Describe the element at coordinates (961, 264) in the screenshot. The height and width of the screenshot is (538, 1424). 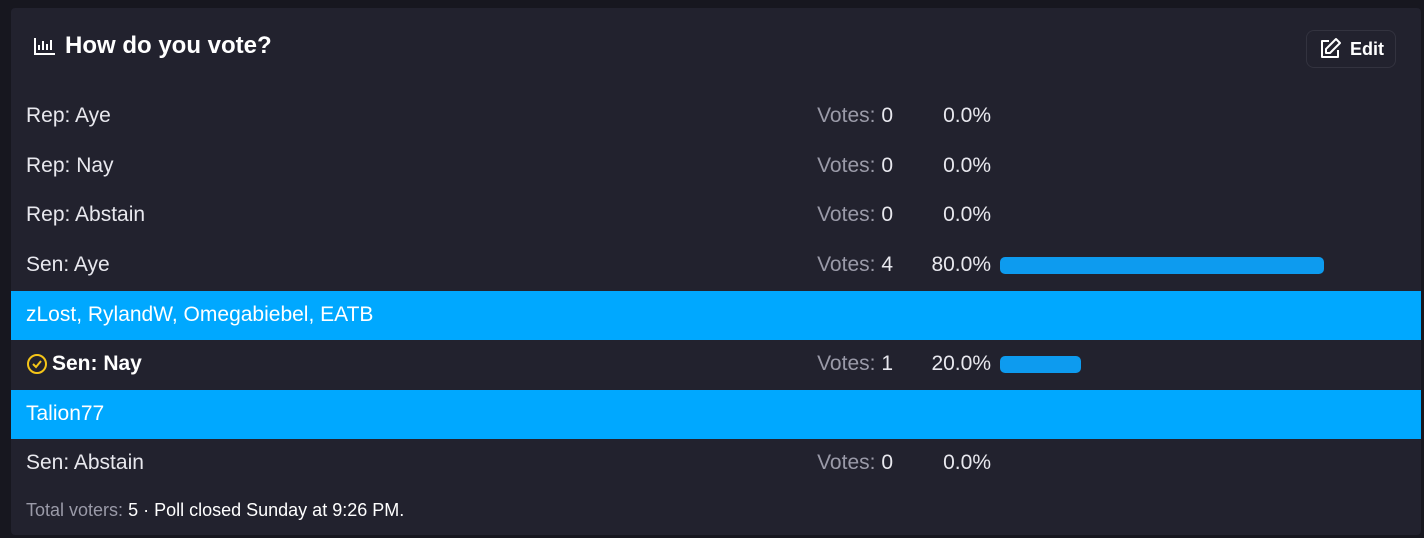
I see `percent: 80.0%` at that location.